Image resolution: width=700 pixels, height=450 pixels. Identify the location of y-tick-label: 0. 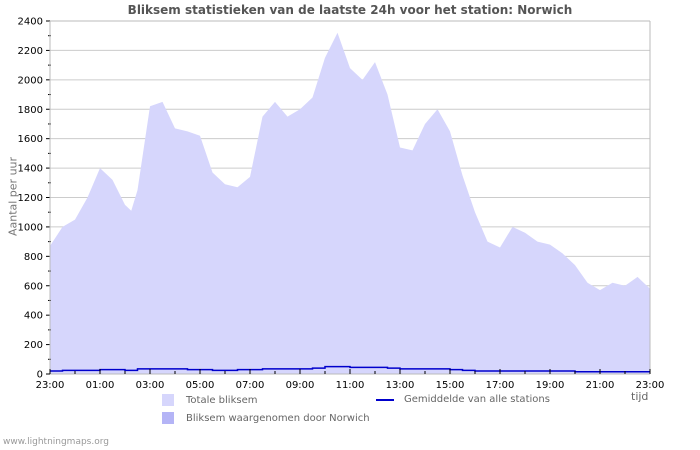
(40, 375).